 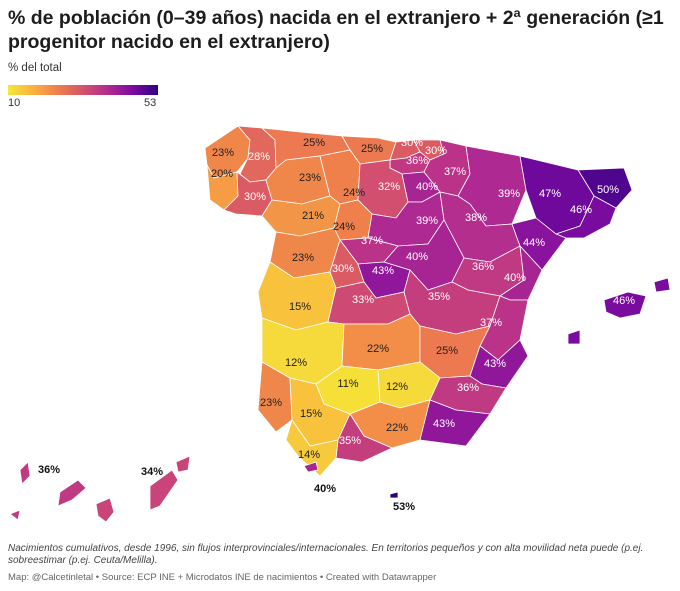 What do you see at coordinates (444, 424) in the screenshot?
I see `province-label-almeria: 43%` at bounding box center [444, 424].